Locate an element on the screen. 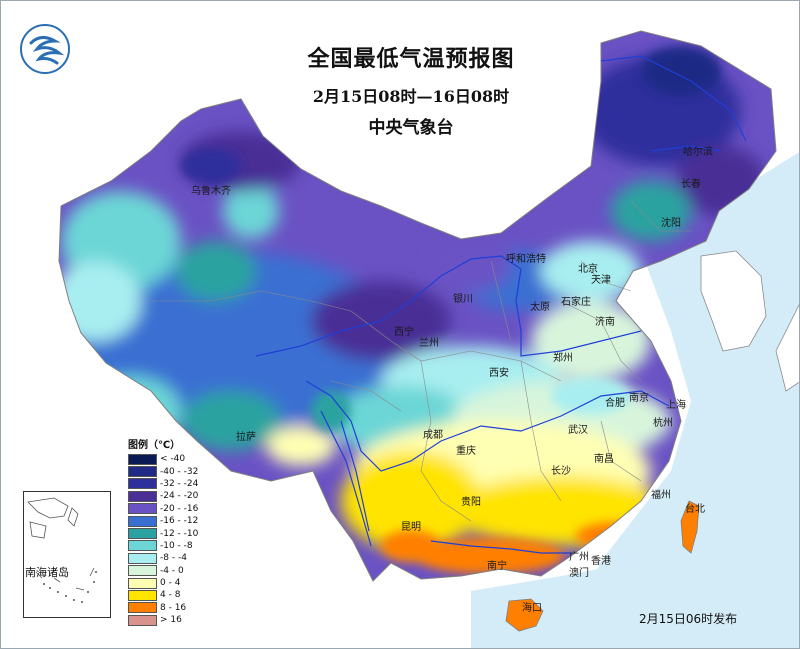 The height and width of the screenshot is (649, 800). city-label-changsha: 长沙 is located at coordinates (561, 471).